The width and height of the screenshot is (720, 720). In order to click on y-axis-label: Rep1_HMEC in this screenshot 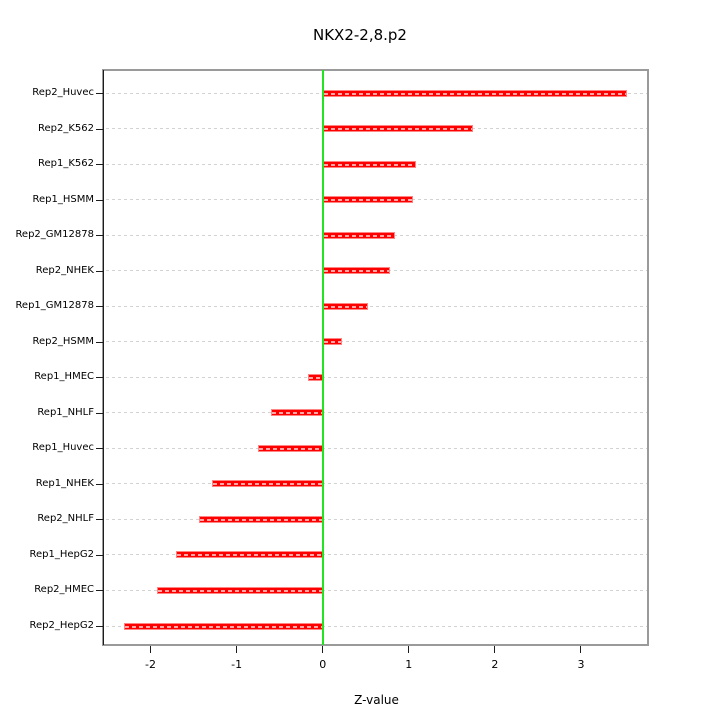, I will do `click(64, 377)`.